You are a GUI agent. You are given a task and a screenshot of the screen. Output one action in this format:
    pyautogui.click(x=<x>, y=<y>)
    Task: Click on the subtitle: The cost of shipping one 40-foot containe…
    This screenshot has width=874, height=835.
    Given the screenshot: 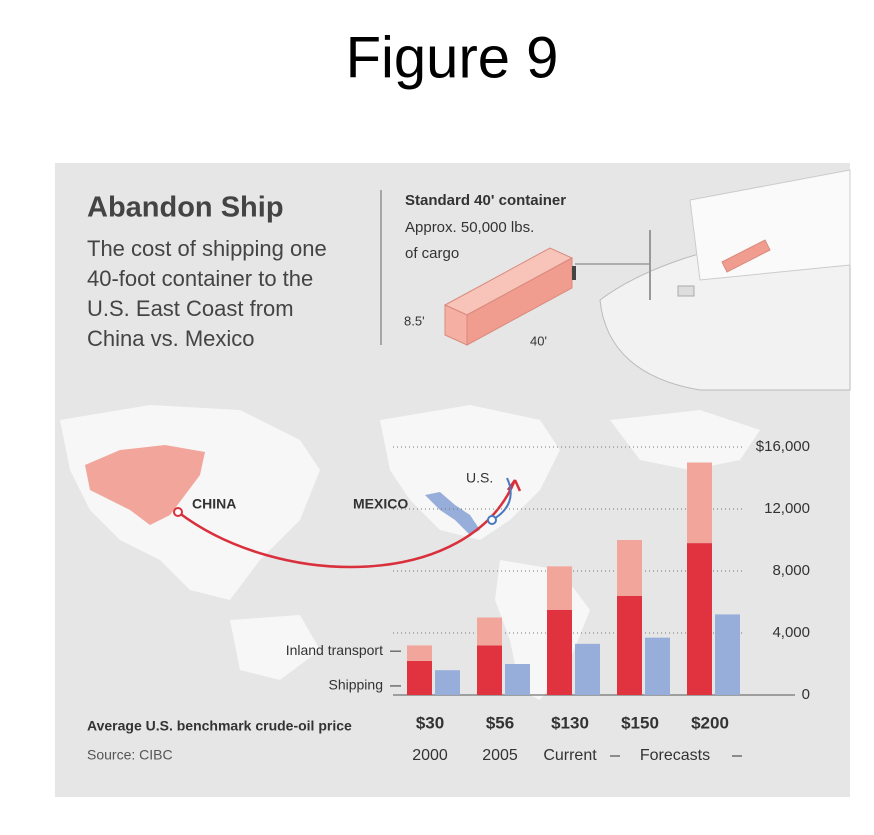 What is the action you would take?
    pyautogui.click(x=207, y=293)
    